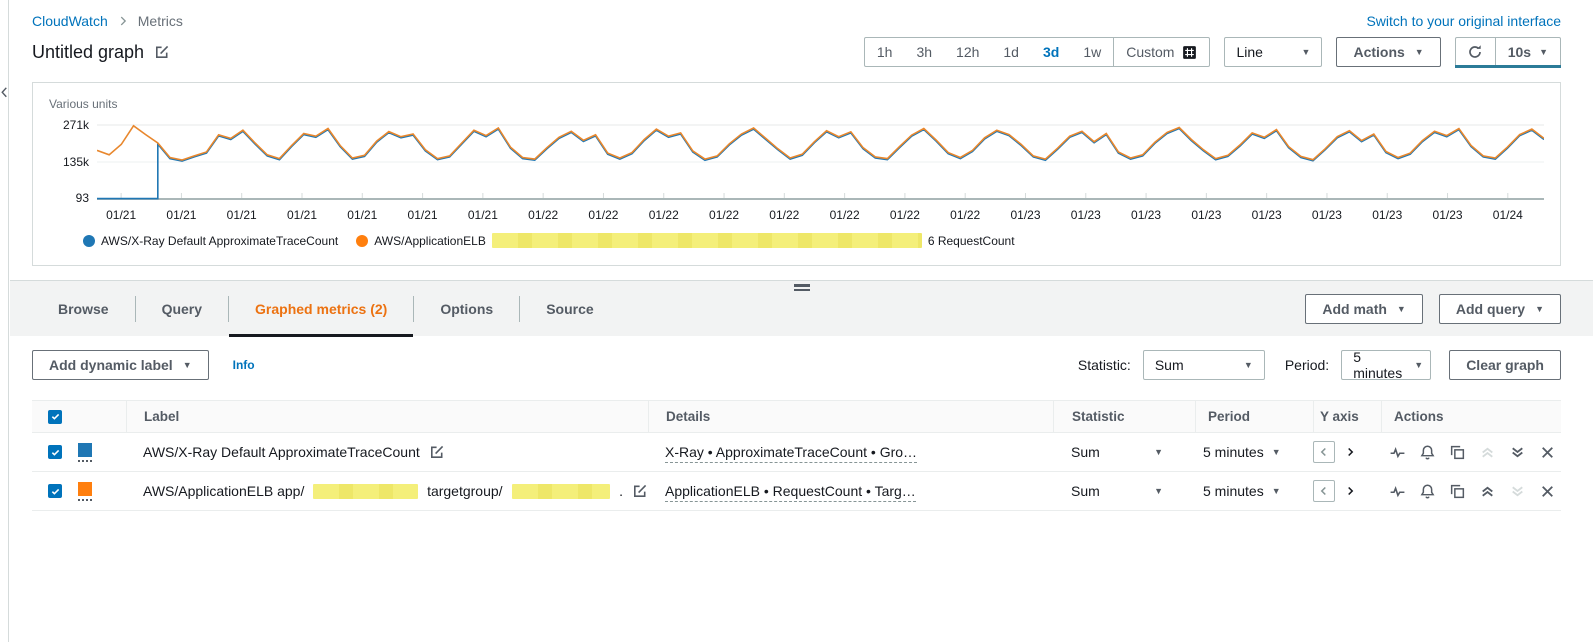  What do you see at coordinates (1379, 52) in the screenshot?
I see `actions-label: Actions` at bounding box center [1379, 52].